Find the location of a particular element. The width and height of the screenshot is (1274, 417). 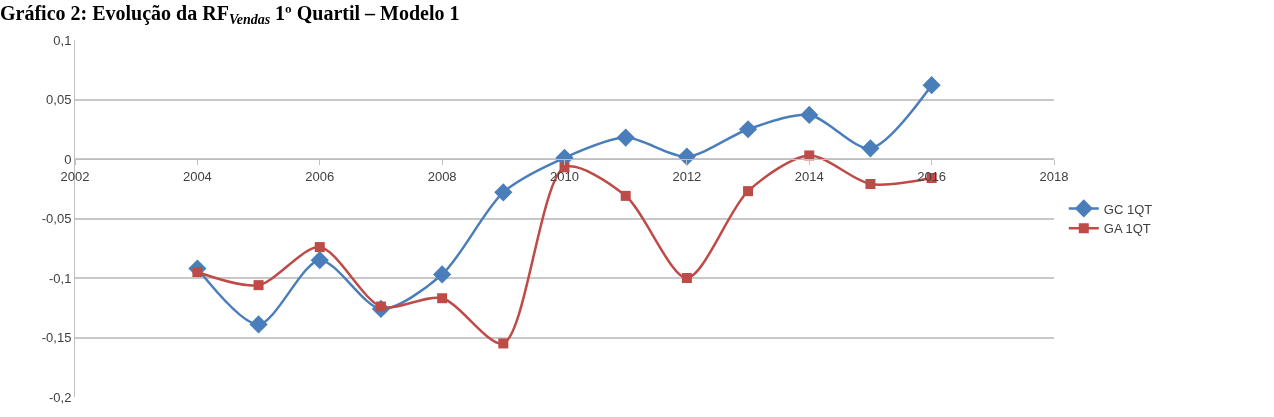

y-tick-label: -0,1 is located at coordinates (60, 278).